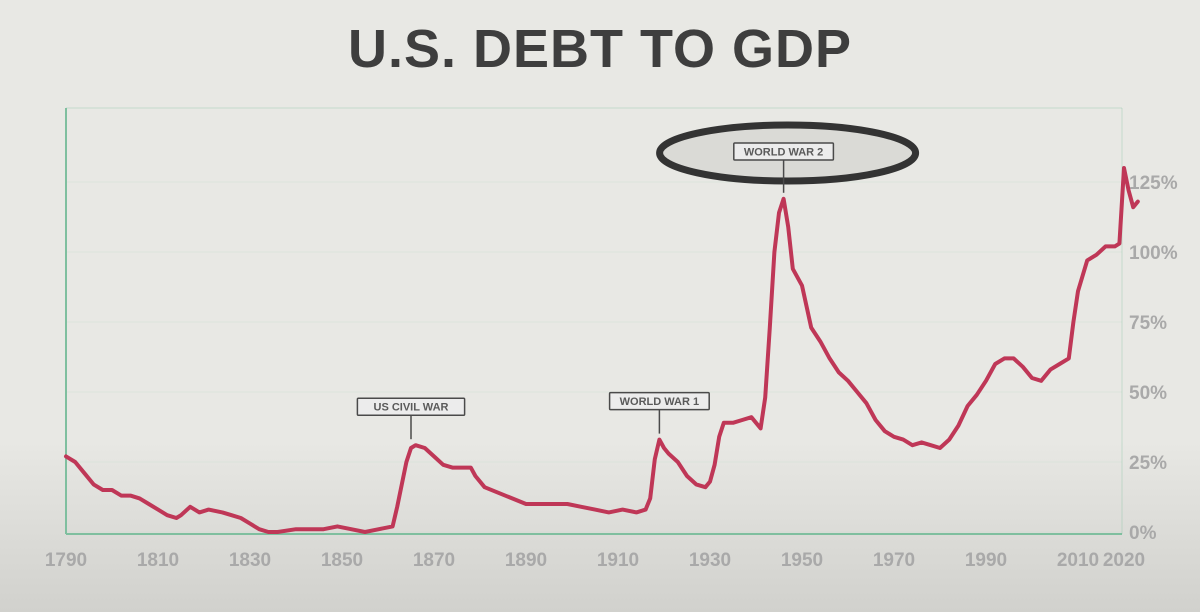 The height and width of the screenshot is (612, 1200). I want to click on y-axis-ticks: 0% 25% 50% 75% 100% 125%, so click(1153, 358).